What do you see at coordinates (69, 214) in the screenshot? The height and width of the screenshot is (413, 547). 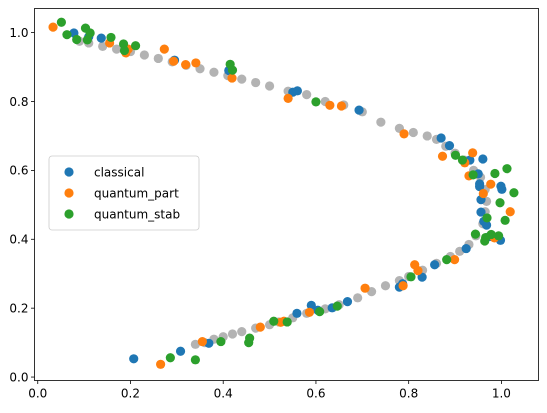 I see `legend-marker-quantum-stab` at bounding box center [69, 214].